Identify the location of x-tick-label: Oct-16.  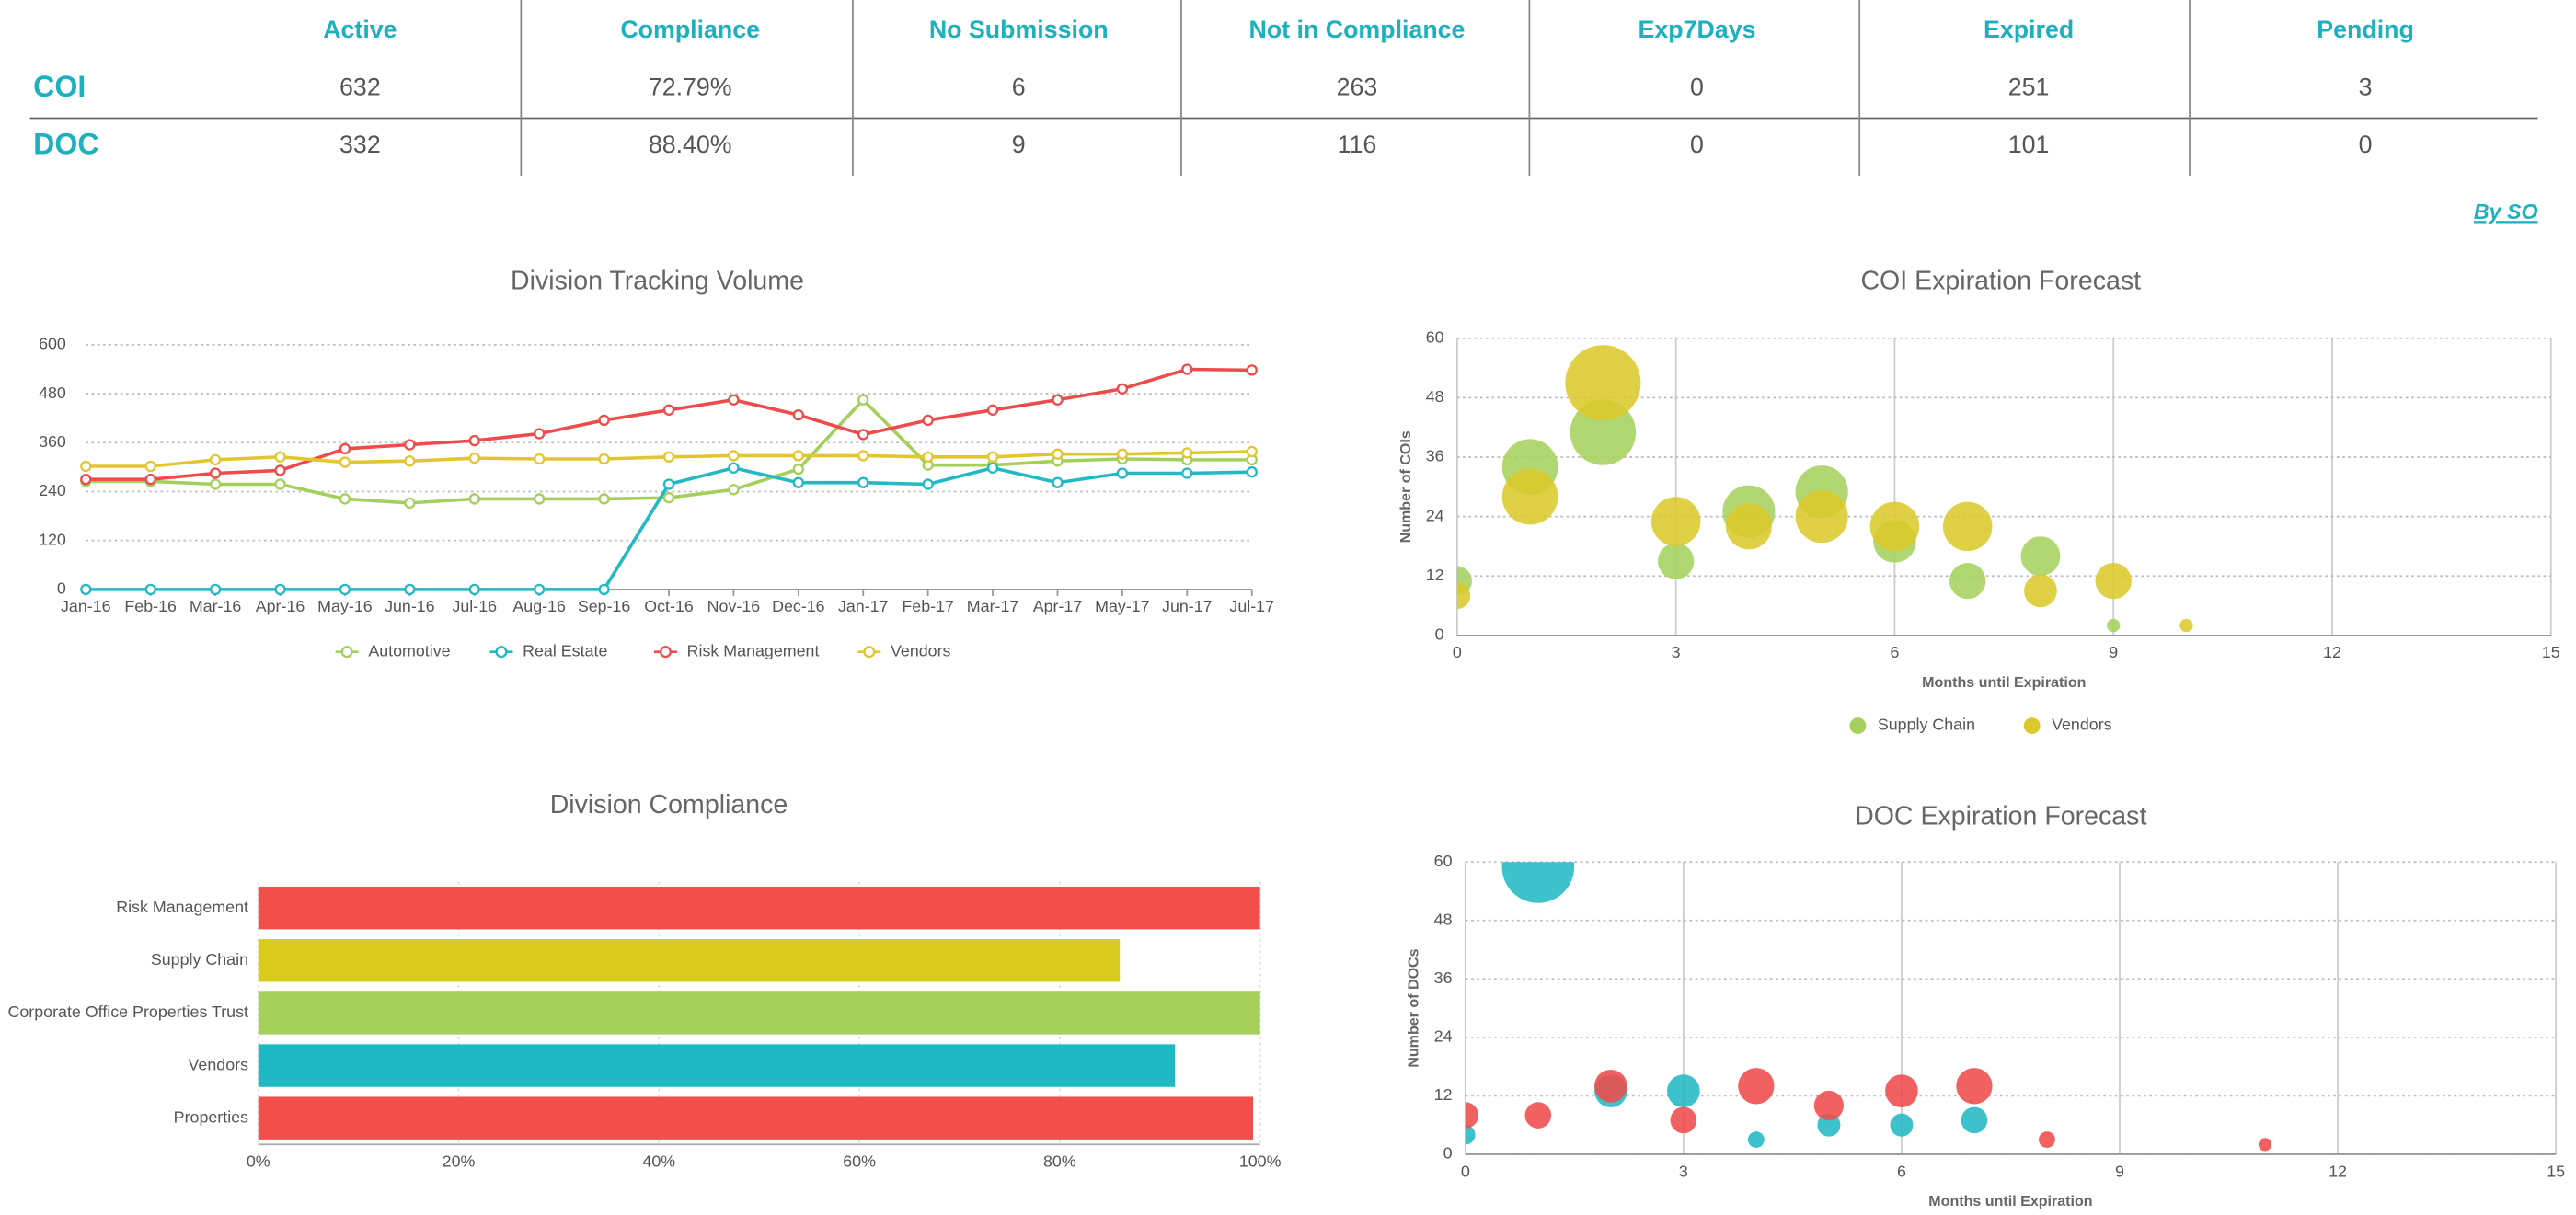
(669, 606).